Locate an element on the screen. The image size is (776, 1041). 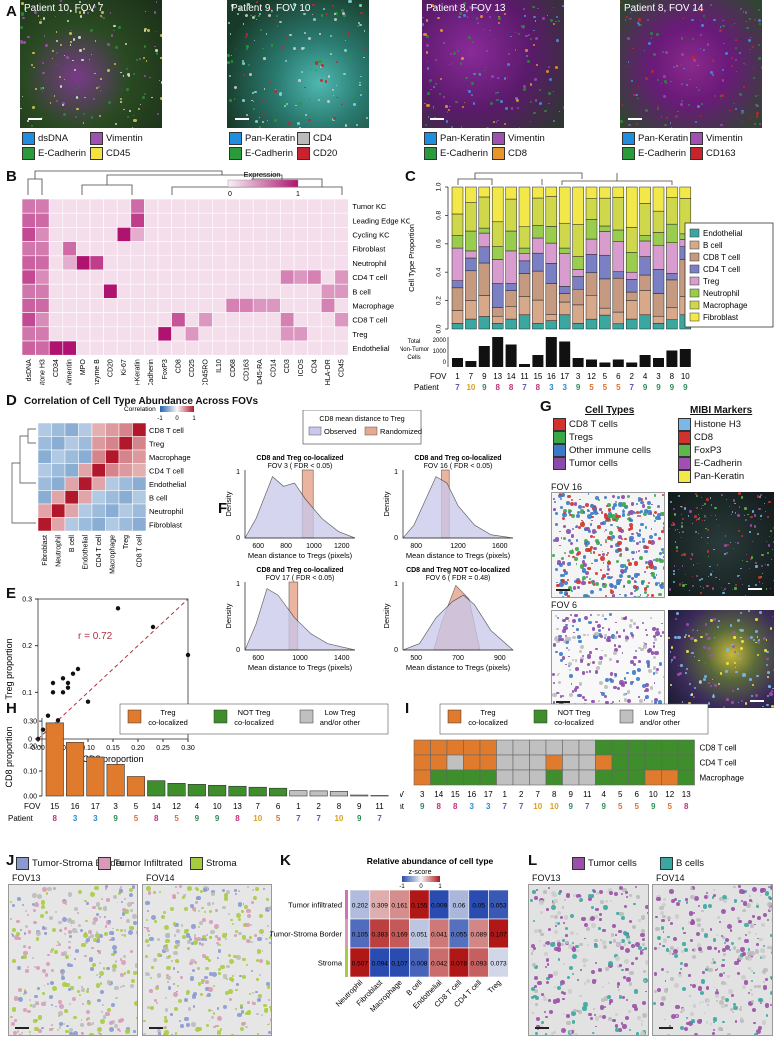
fov-label: 16 is located at coordinates (75, 806).